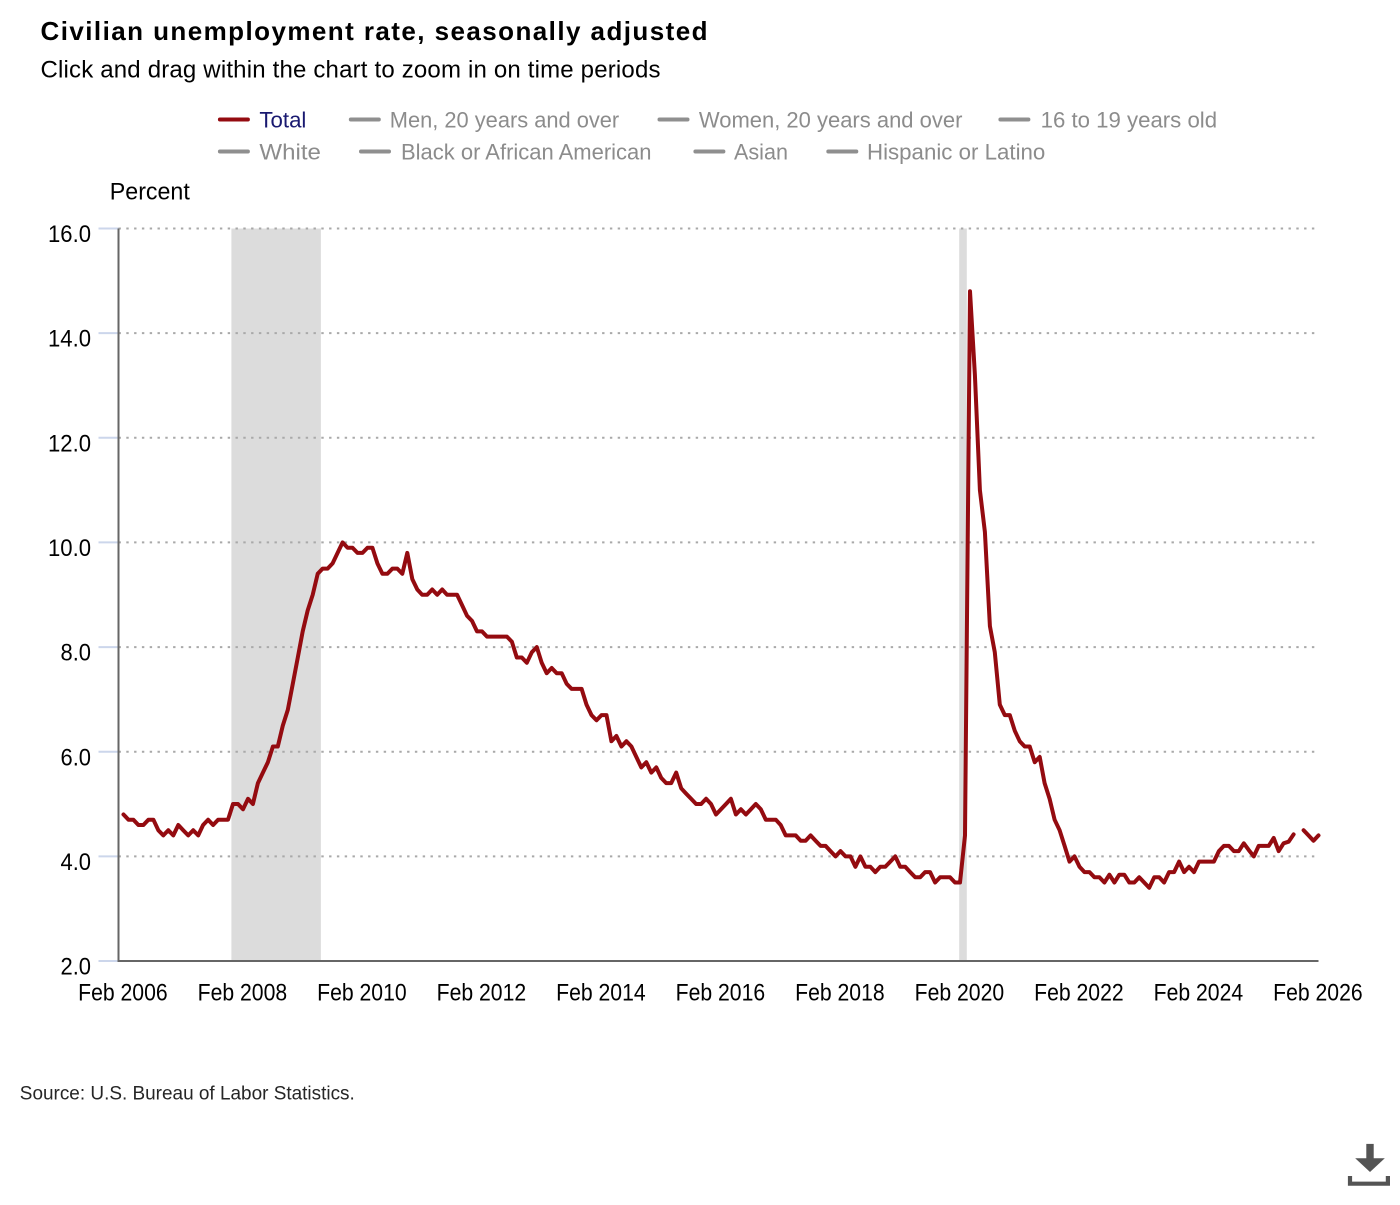 The image size is (1400, 1205). What do you see at coordinates (761, 152) in the screenshot?
I see `svg-text: Asian` at bounding box center [761, 152].